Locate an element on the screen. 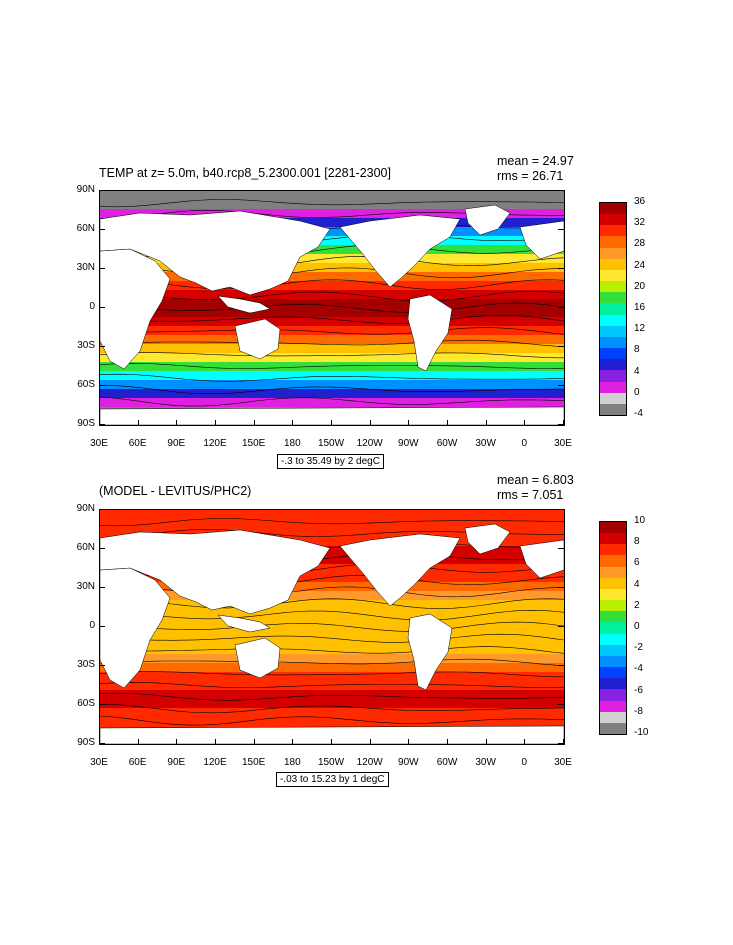  contour-range-label: -.3 to 35.49 by 2 degC is located at coordinates (330, 461).